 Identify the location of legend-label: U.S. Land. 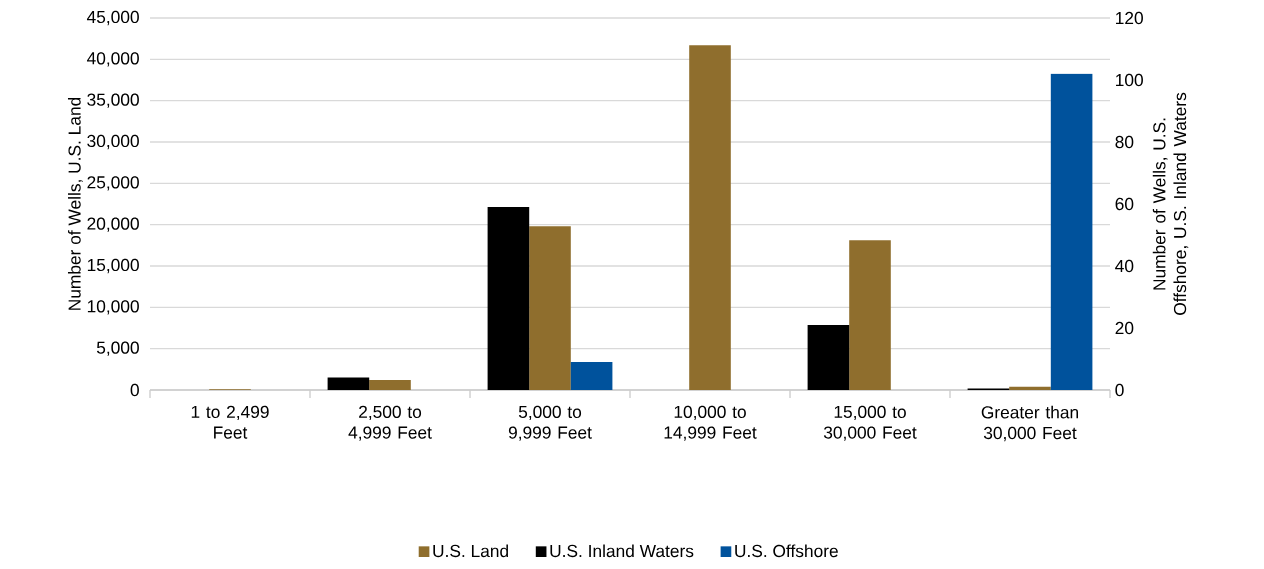
(470, 551).